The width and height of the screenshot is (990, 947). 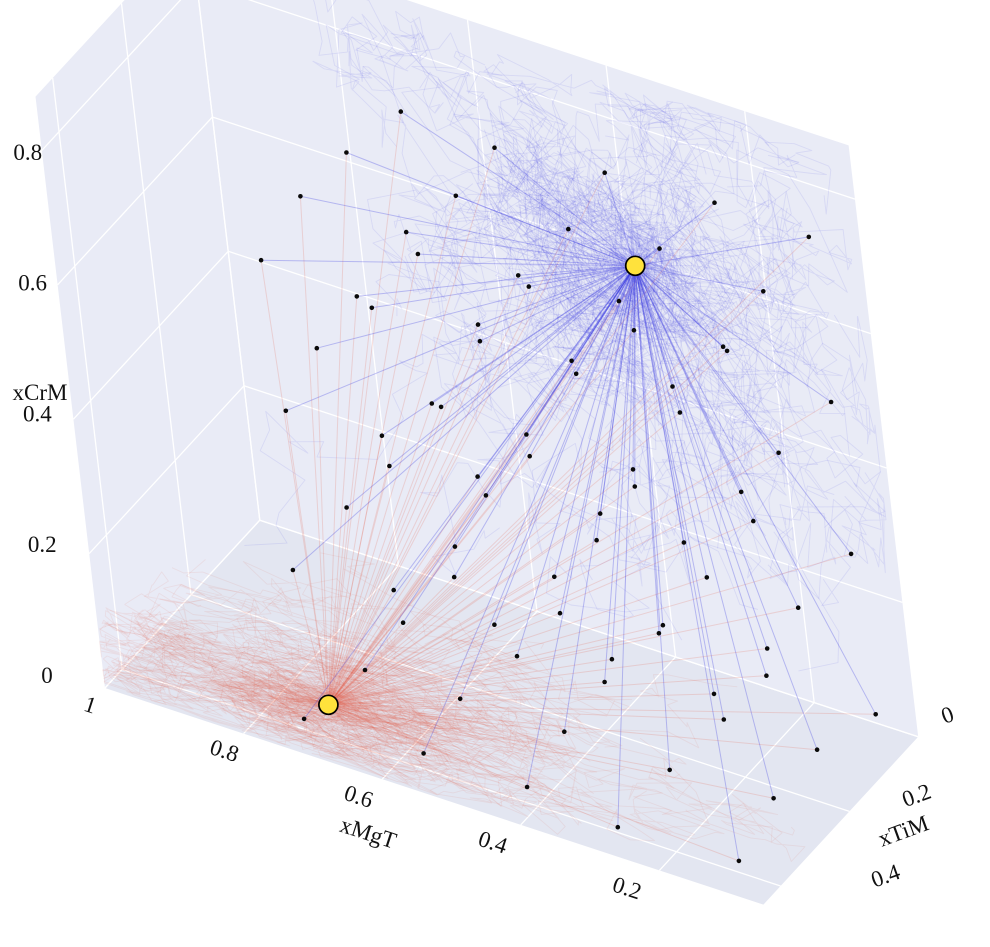 What do you see at coordinates (42, 544) in the screenshot?
I see `z-tick-label: 0.2` at bounding box center [42, 544].